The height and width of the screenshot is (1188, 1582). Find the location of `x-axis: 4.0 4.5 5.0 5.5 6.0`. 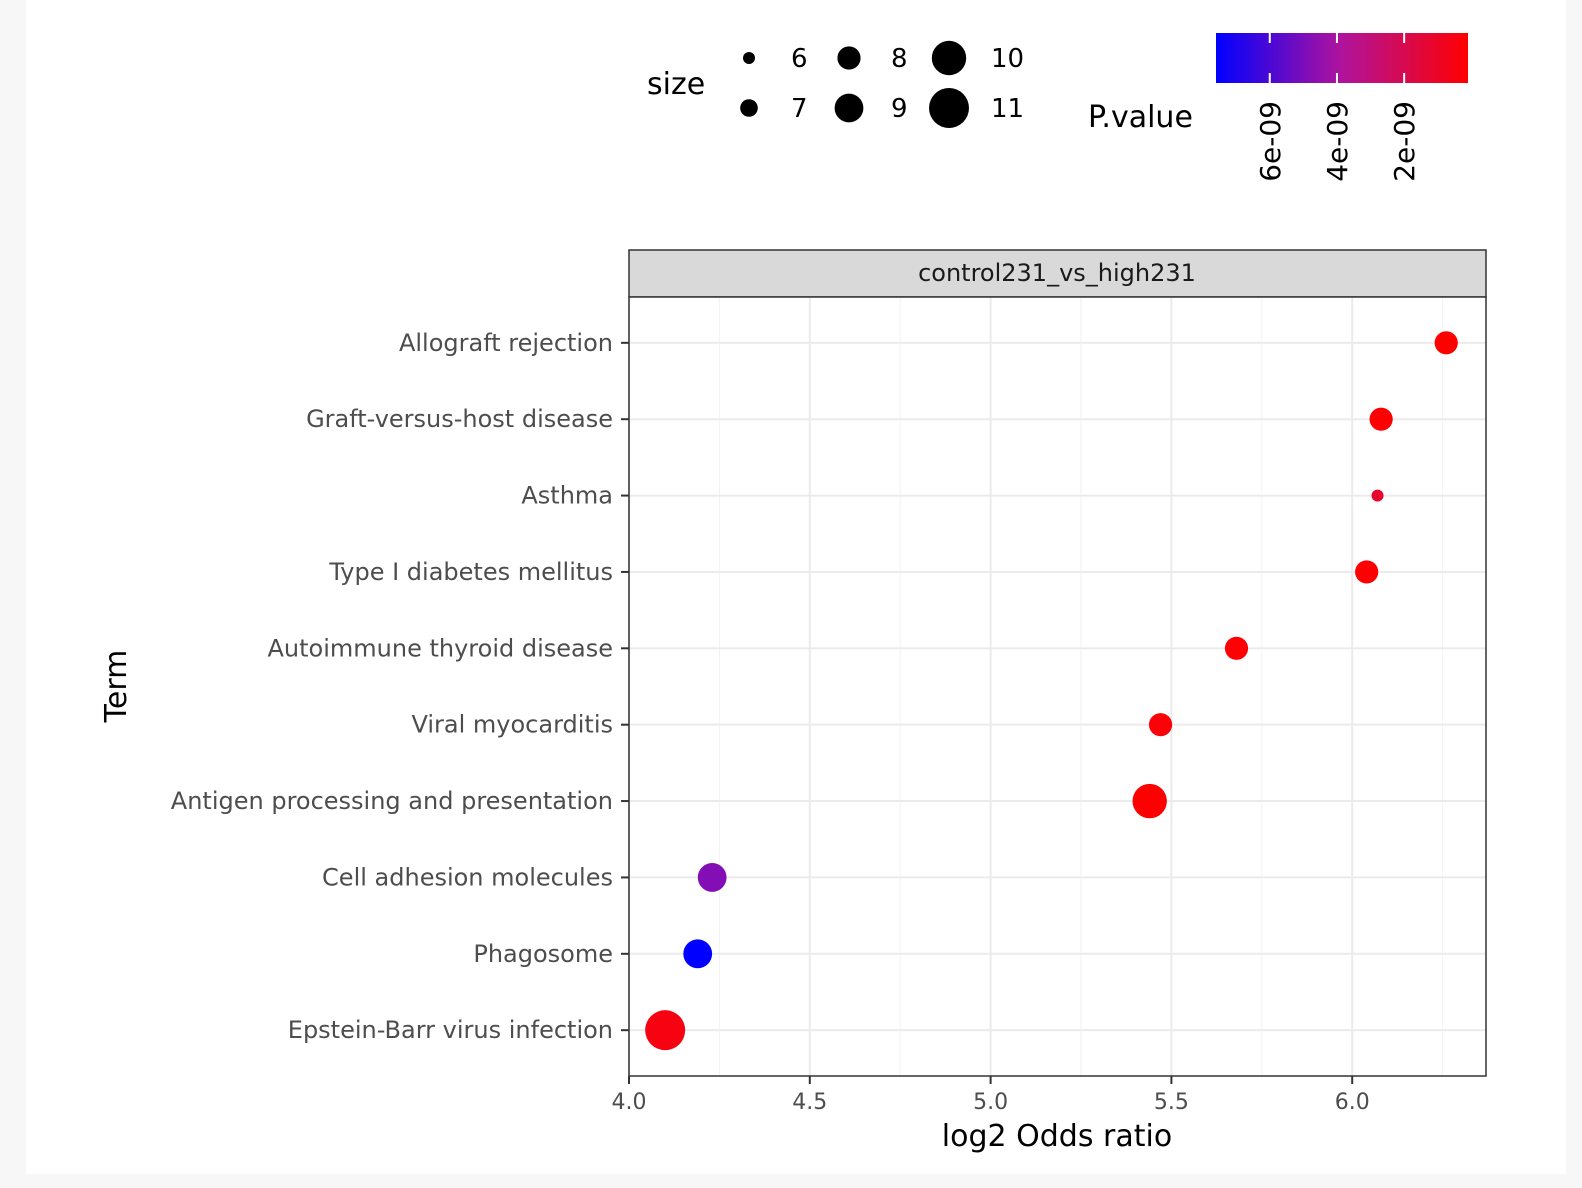

x-axis: 4.0 4.5 5.0 5.5 6.0 is located at coordinates (991, 1095).